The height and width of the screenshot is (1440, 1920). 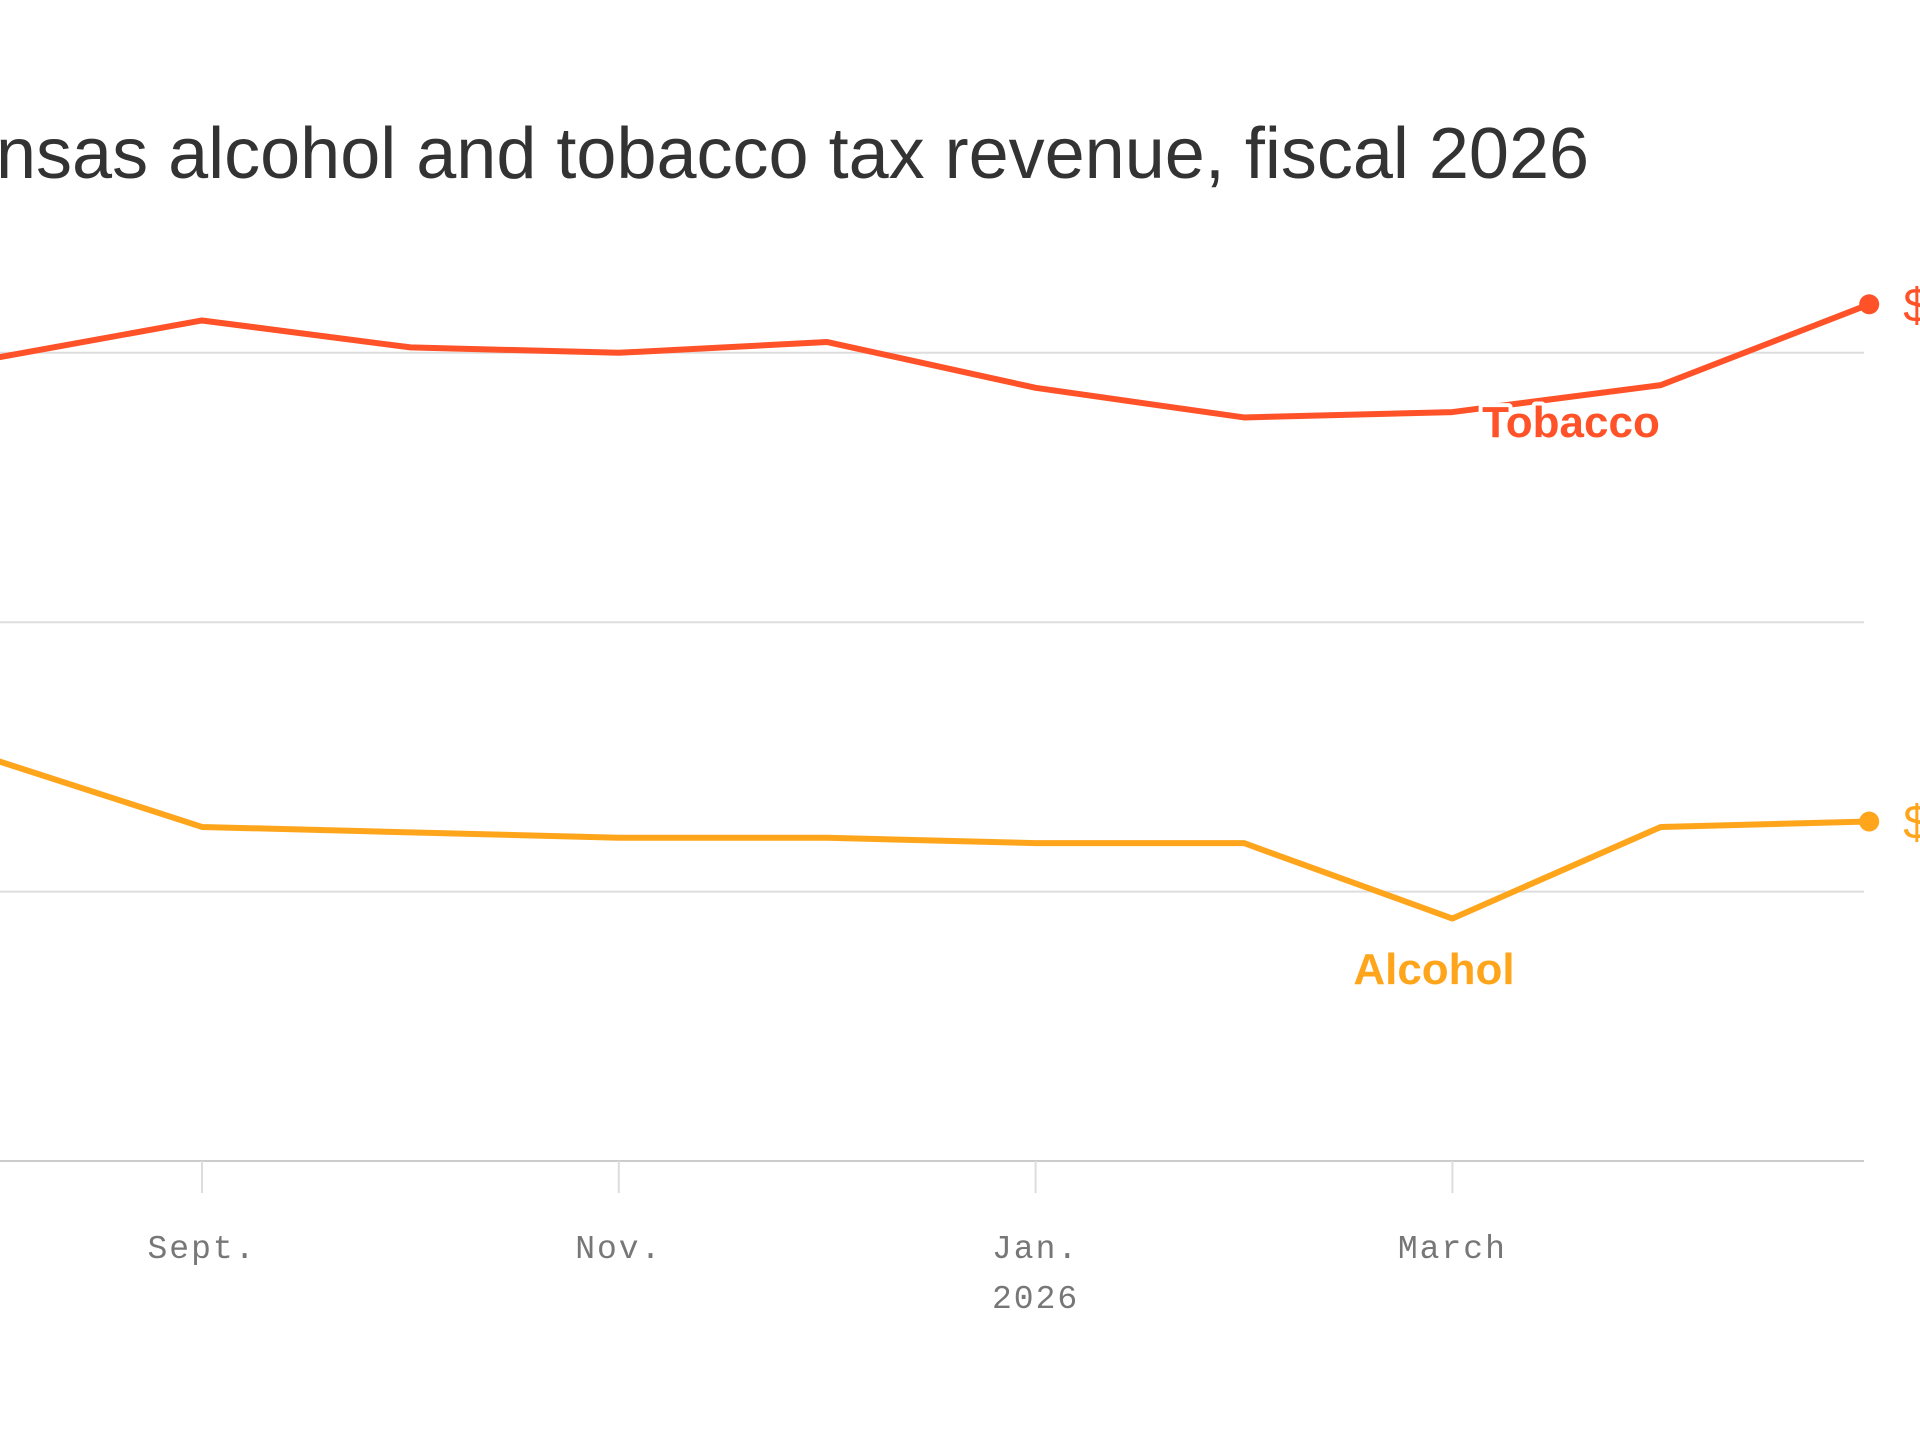 What do you see at coordinates (1452, 1249) in the screenshot?
I see `x-tick-label: March` at bounding box center [1452, 1249].